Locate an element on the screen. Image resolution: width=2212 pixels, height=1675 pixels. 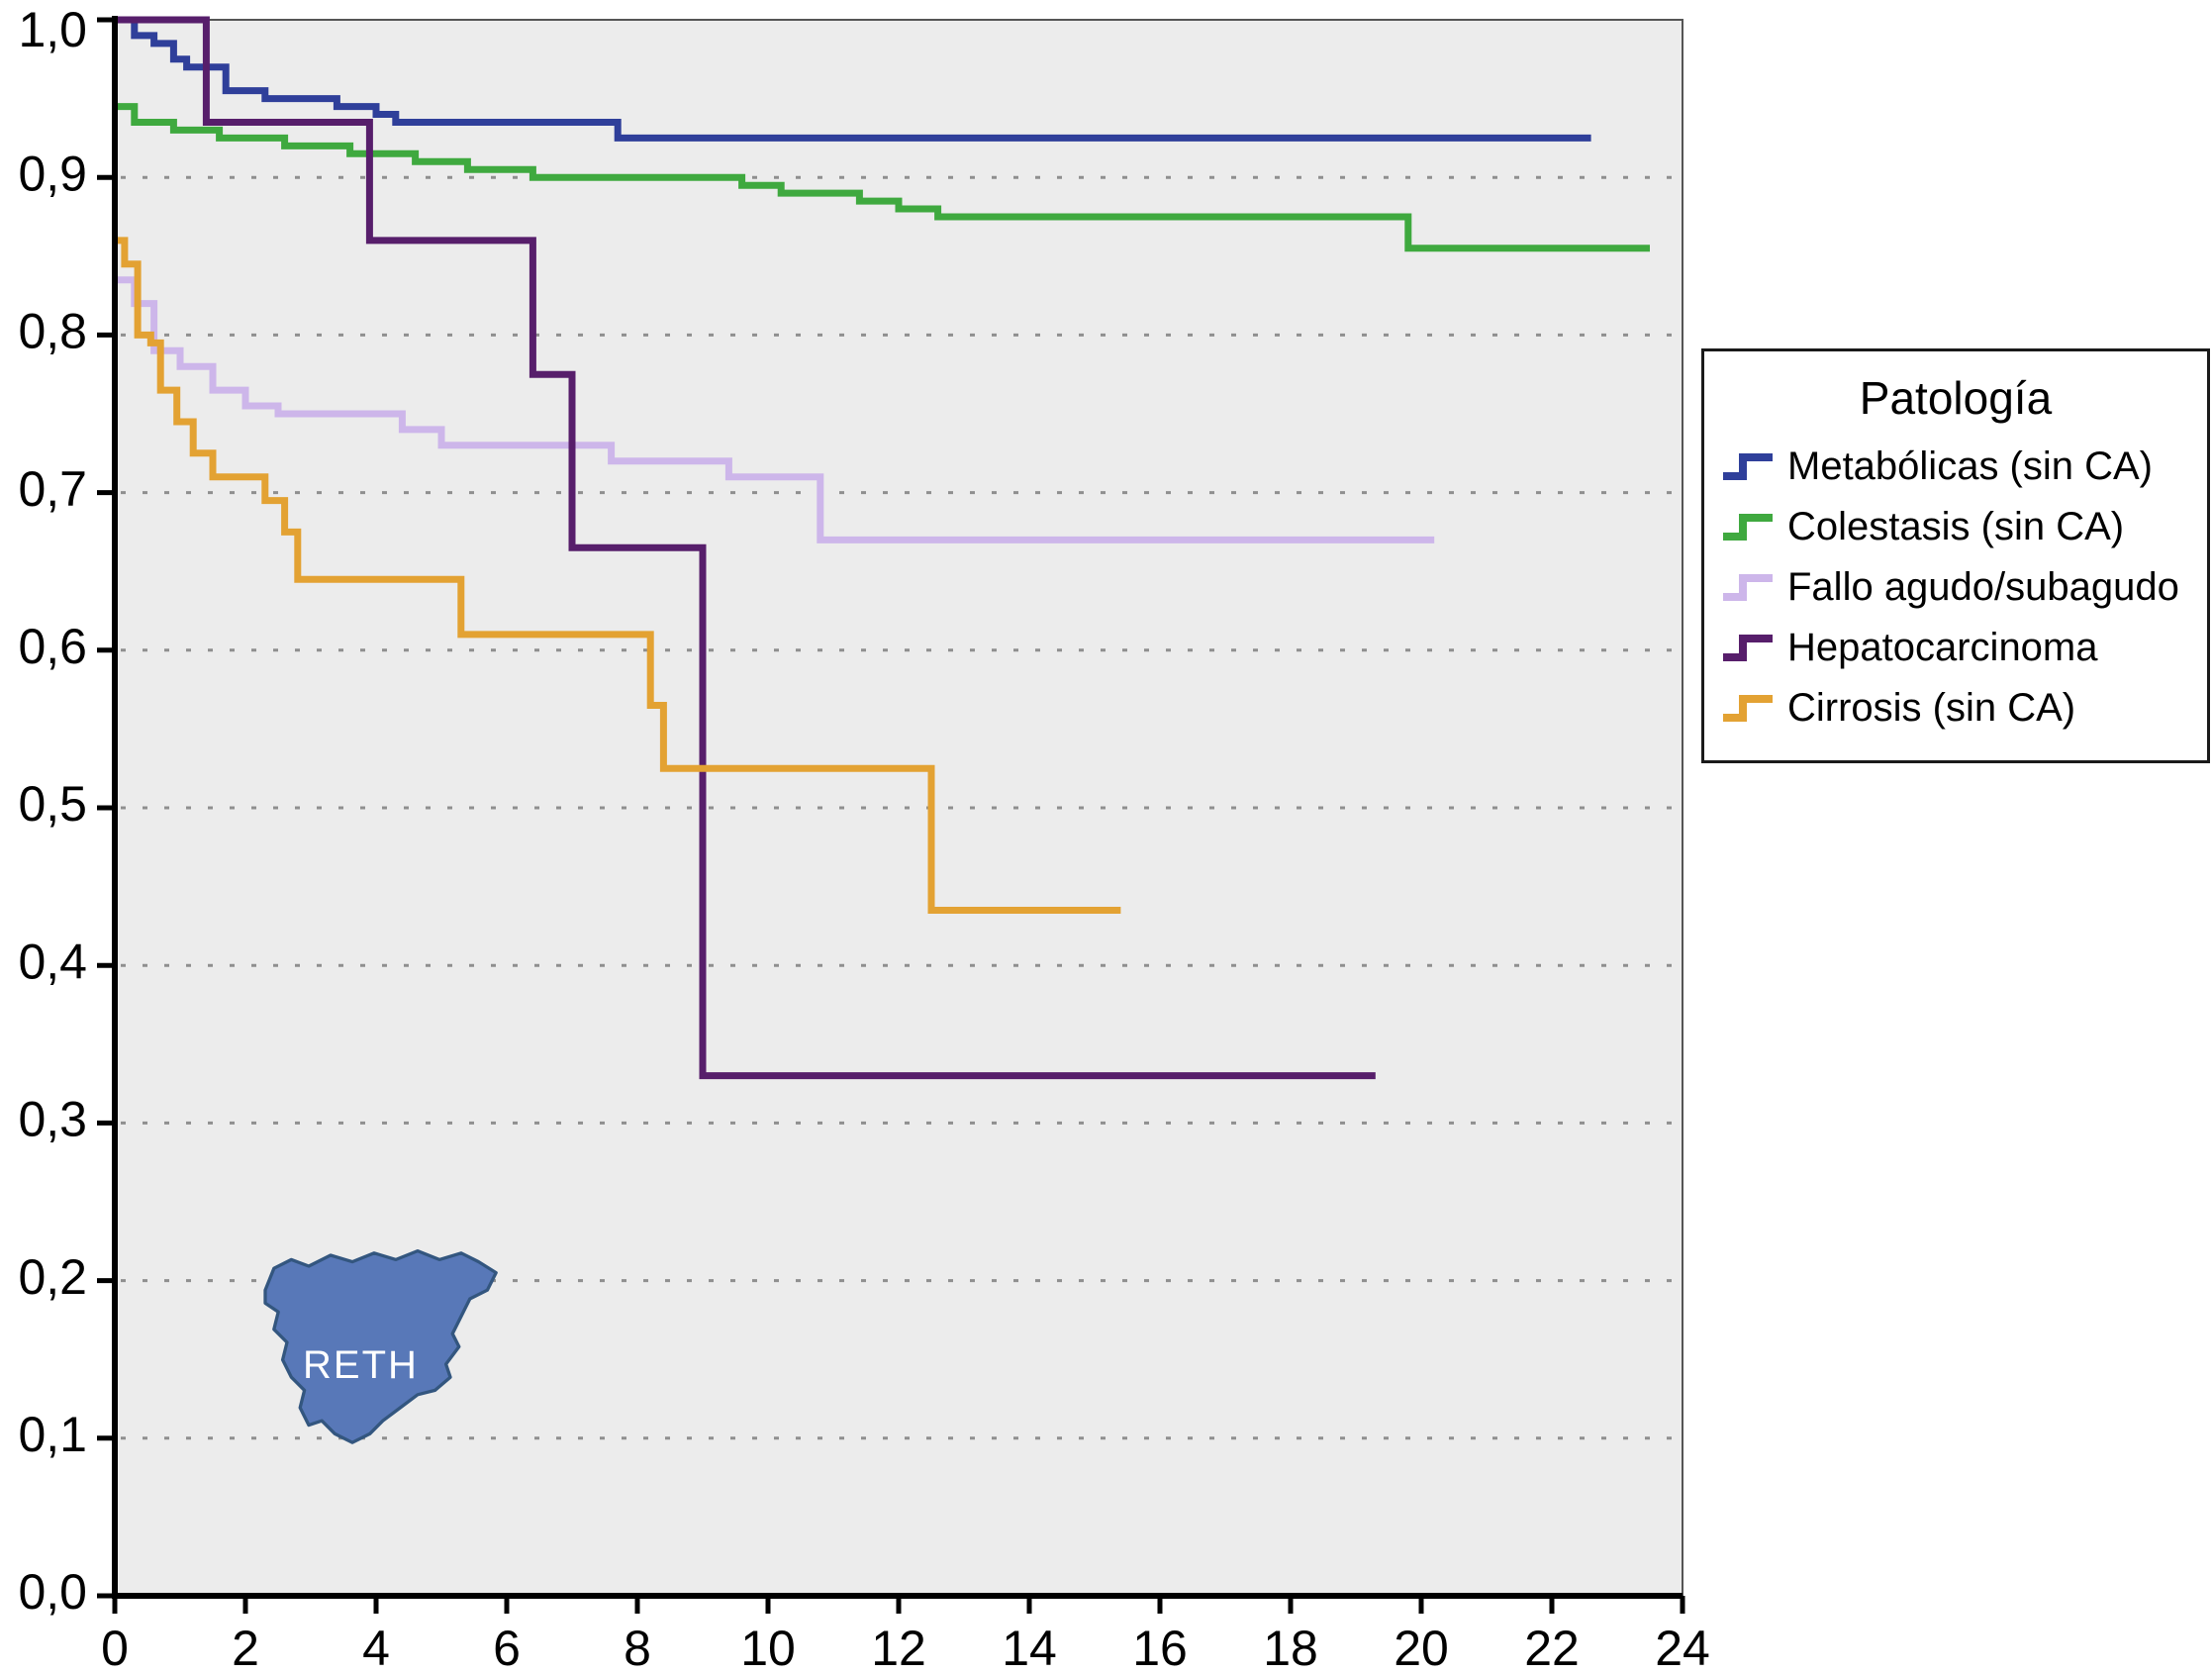
series-colestasis-sin-ca is located at coordinates (882, 177).